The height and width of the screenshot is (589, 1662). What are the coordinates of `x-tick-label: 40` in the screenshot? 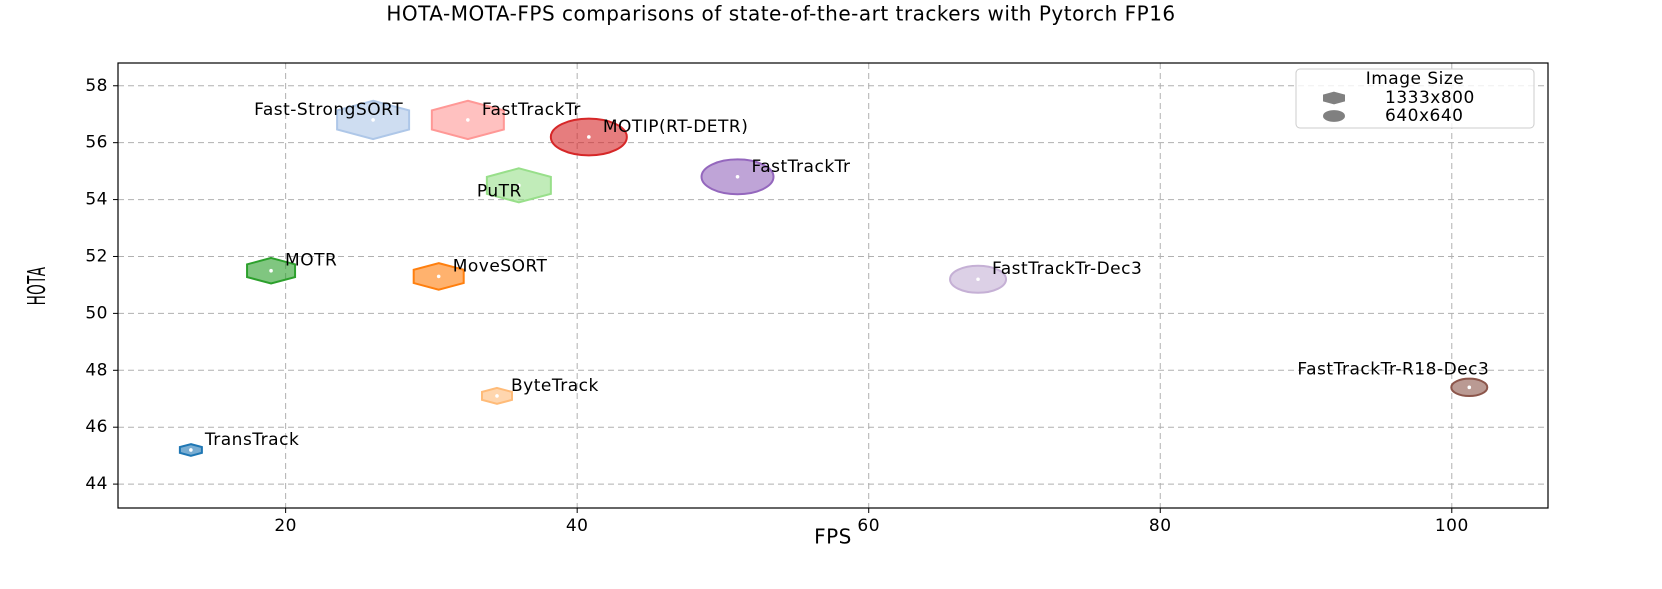 It's located at (577, 526).